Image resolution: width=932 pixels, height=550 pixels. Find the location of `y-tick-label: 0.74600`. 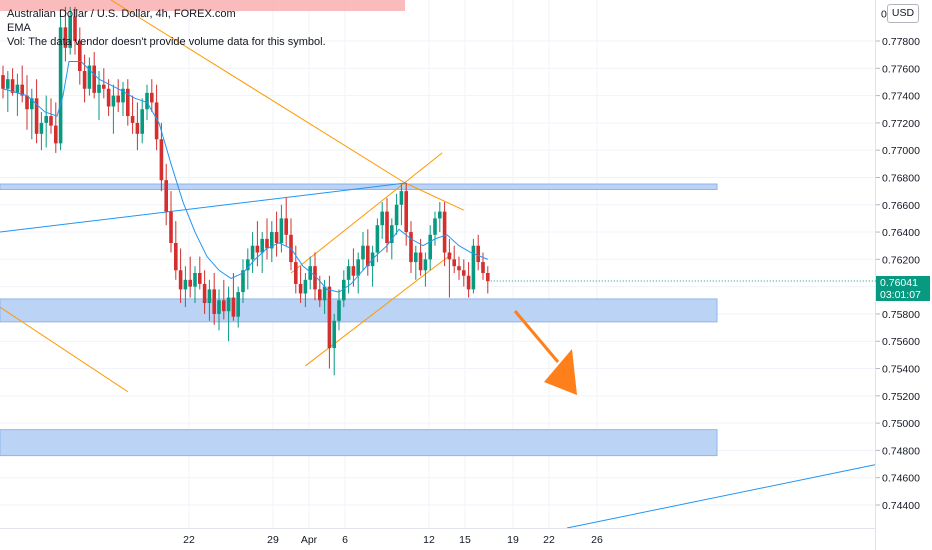

y-tick-label: 0.74600 is located at coordinates (901, 479).